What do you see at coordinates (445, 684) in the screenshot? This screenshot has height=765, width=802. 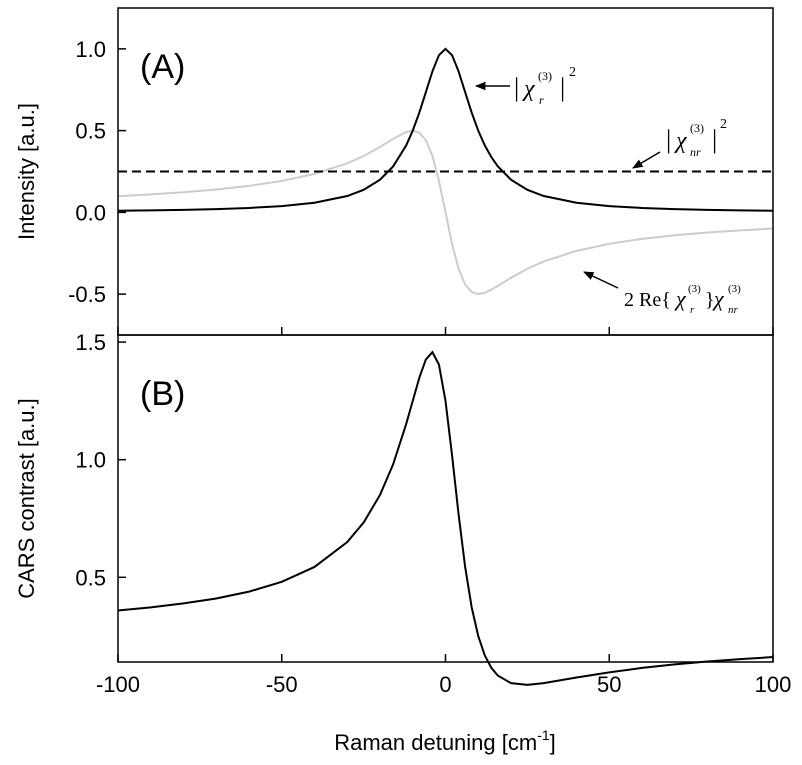 I see `x-tick-label: 0` at bounding box center [445, 684].